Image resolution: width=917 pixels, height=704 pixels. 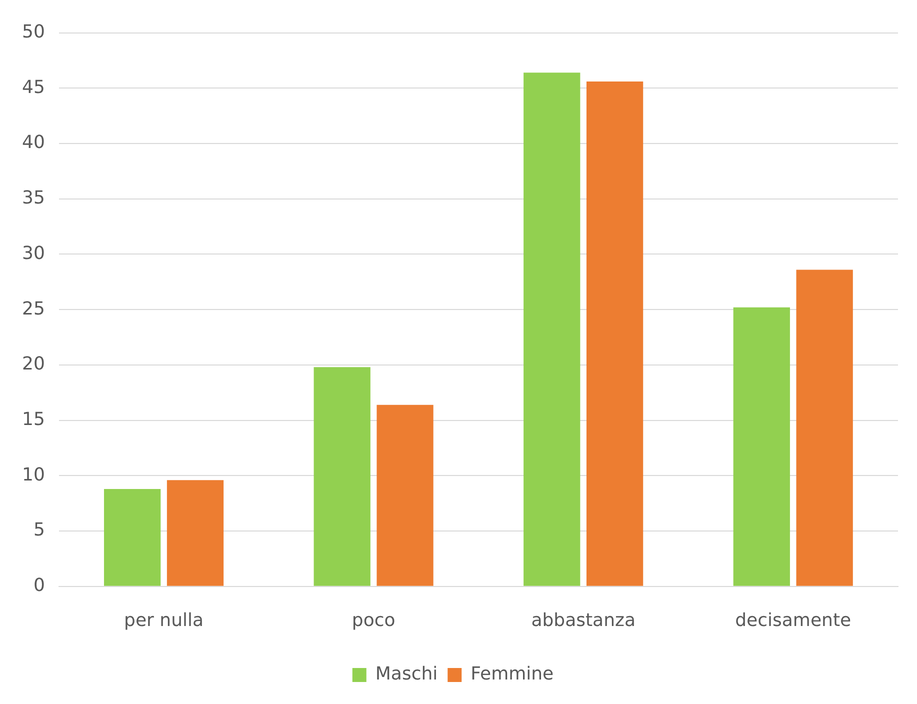 I want to click on y-tick-label: 10, so click(x=33, y=475).